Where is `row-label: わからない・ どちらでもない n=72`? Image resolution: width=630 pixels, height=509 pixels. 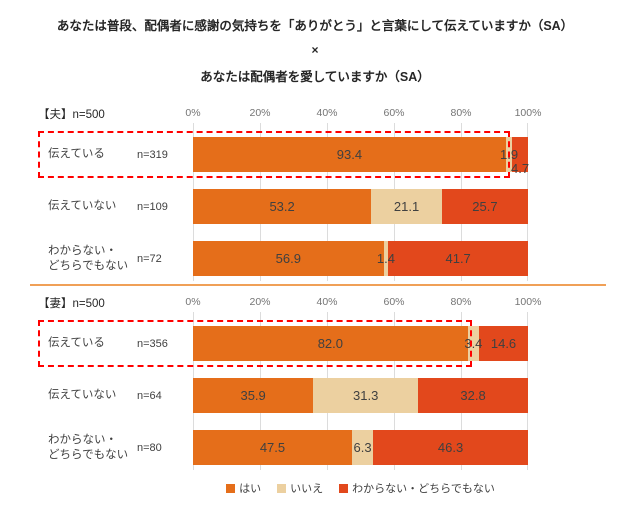 row-label: わからない・ どちらでもない n=72 is located at coordinates (115, 259).